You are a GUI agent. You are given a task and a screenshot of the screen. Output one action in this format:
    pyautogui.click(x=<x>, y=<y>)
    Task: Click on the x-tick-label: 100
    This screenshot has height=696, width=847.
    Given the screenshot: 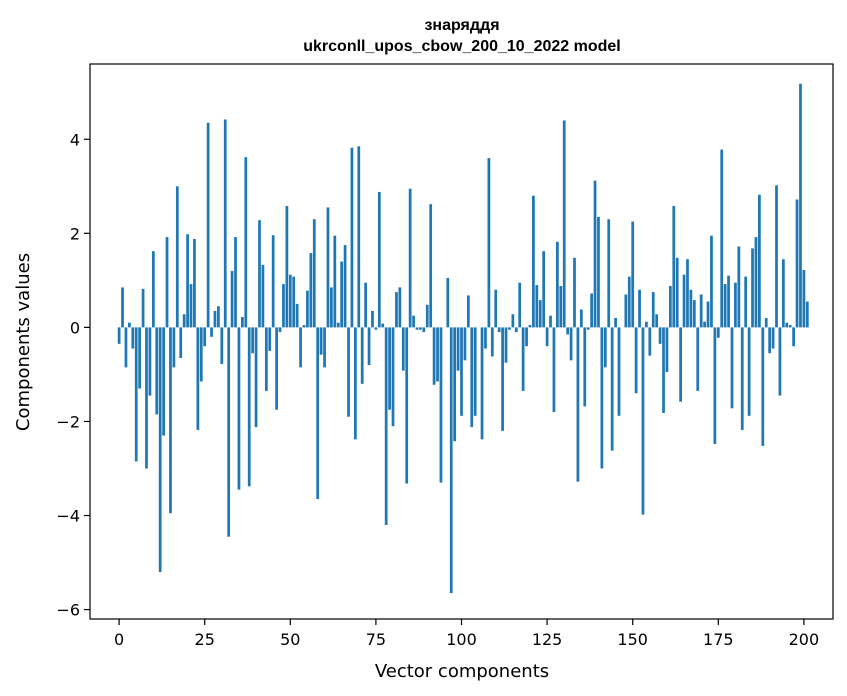 What is the action you would take?
    pyautogui.click(x=461, y=639)
    